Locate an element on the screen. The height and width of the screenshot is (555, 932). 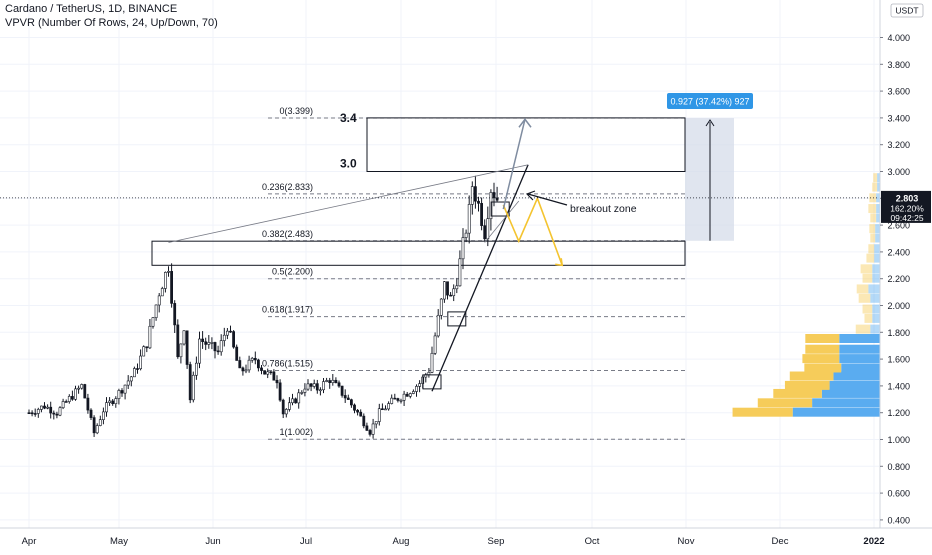
fib-level-label: 0.236(2.833) is located at coordinates (287, 187).